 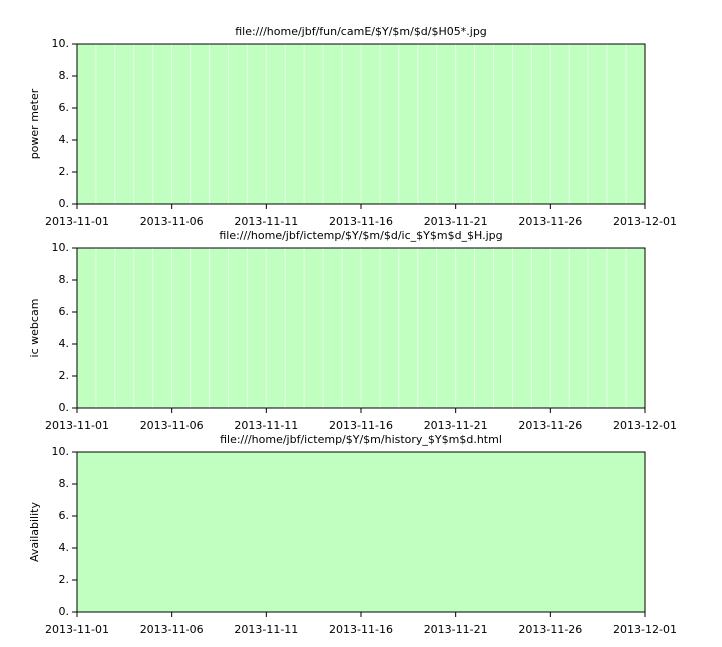 I want to click on y-axis-label: power meter, so click(x=34, y=123).